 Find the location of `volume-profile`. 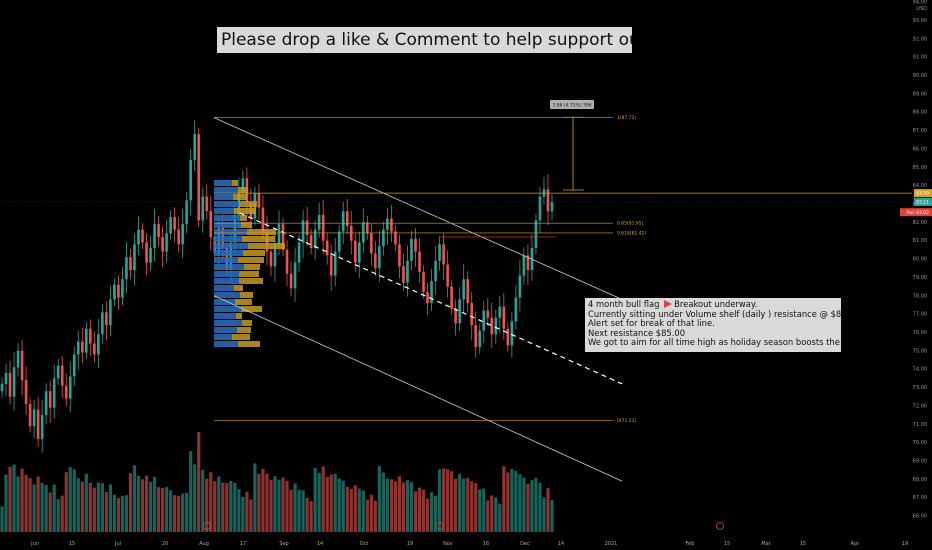

volume-profile is located at coordinates (249, 263).